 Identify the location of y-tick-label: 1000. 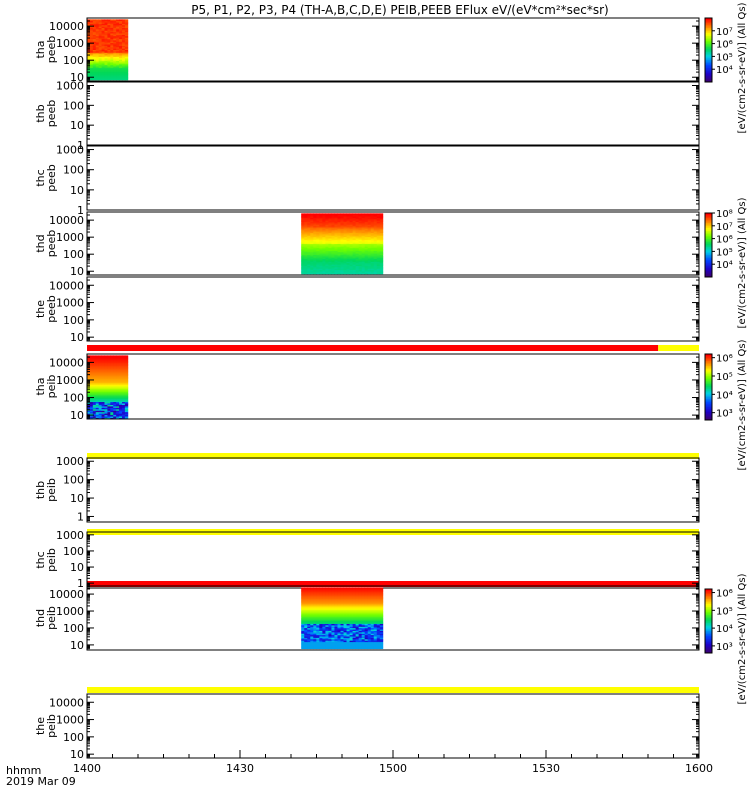
(70, 43).